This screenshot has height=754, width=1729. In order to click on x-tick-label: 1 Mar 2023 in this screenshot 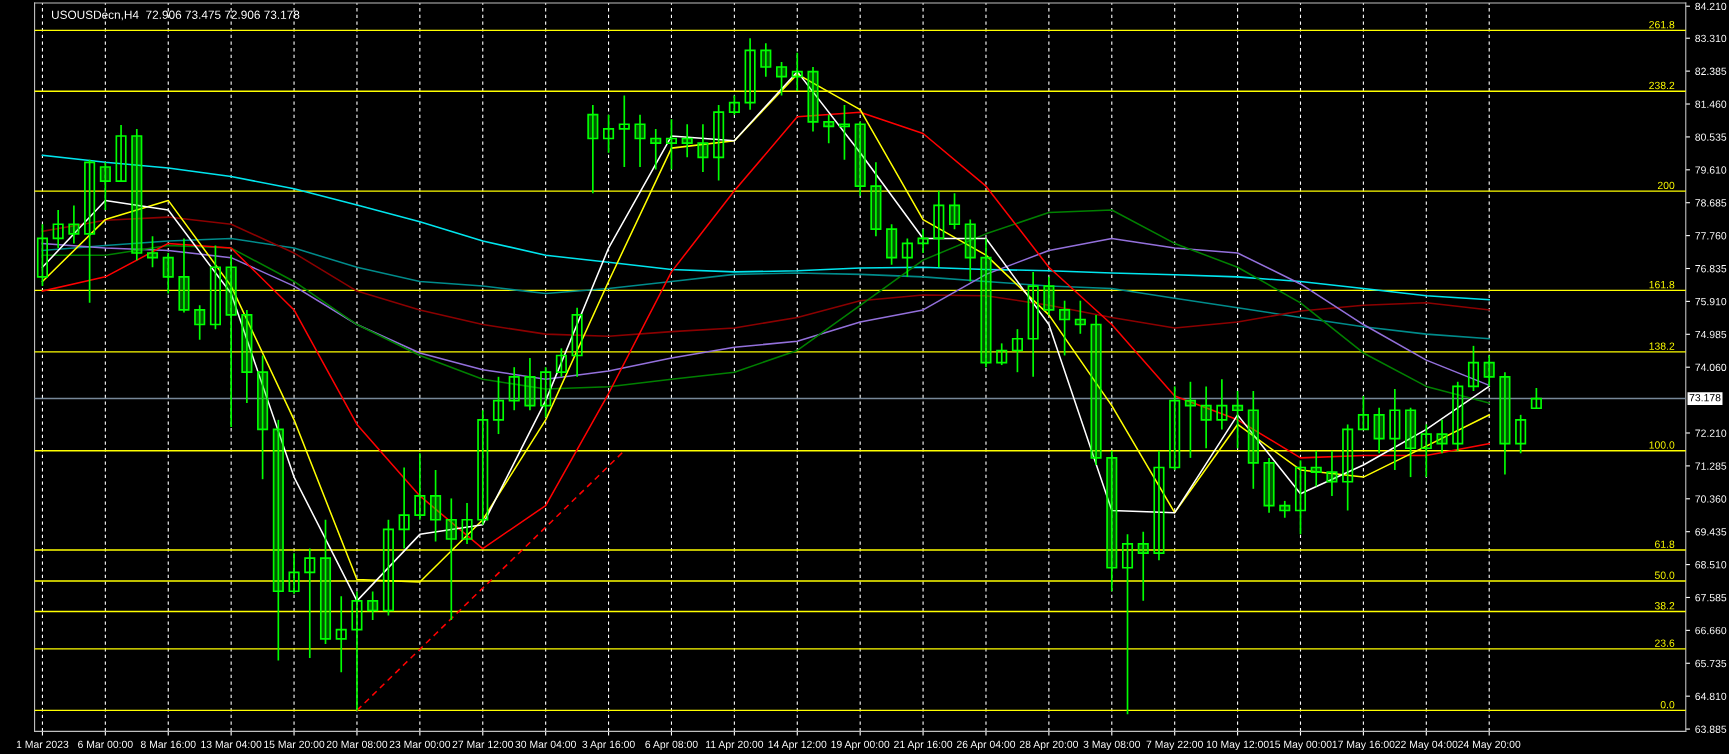, I will do `click(42, 744)`.